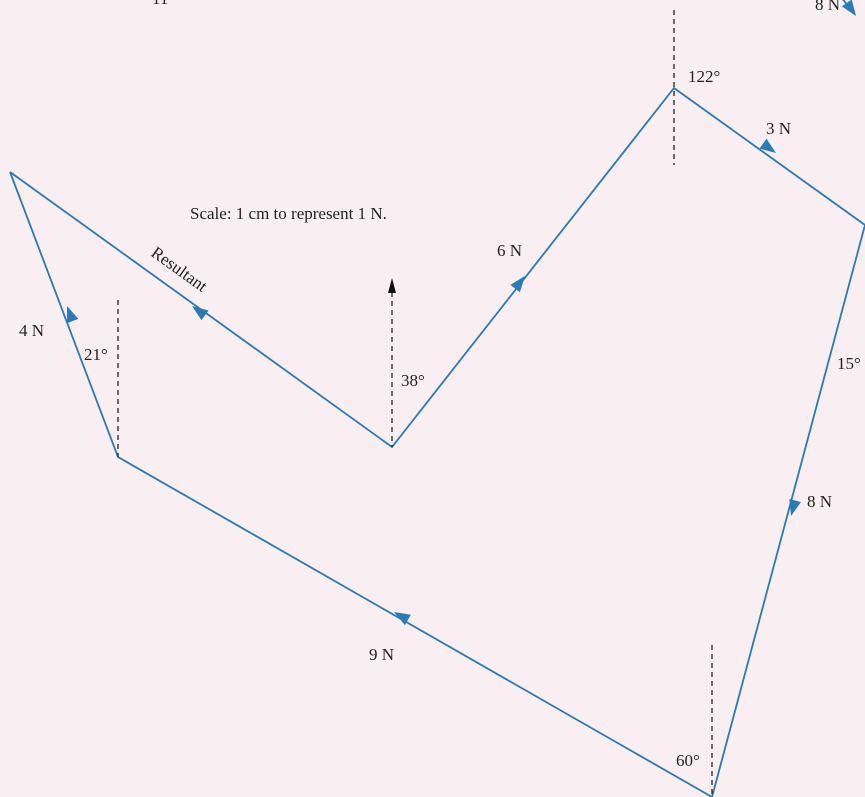 The image size is (865, 797). What do you see at coordinates (31, 330) in the screenshot?
I see `label: 4 N` at bounding box center [31, 330].